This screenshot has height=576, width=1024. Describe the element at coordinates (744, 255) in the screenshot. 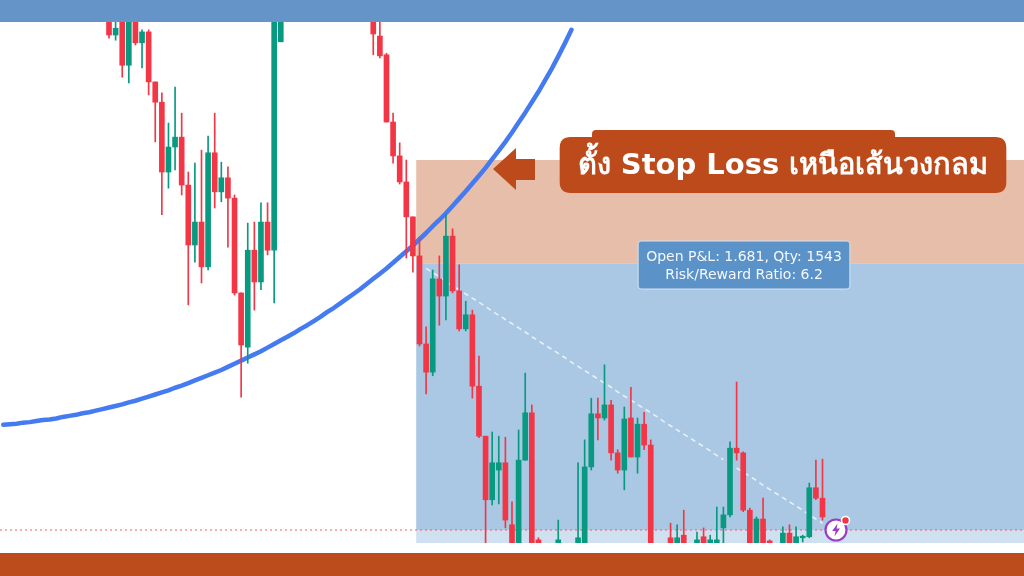

I see `annotation: Open P&L: 1.681, Qty: 1543` at that location.